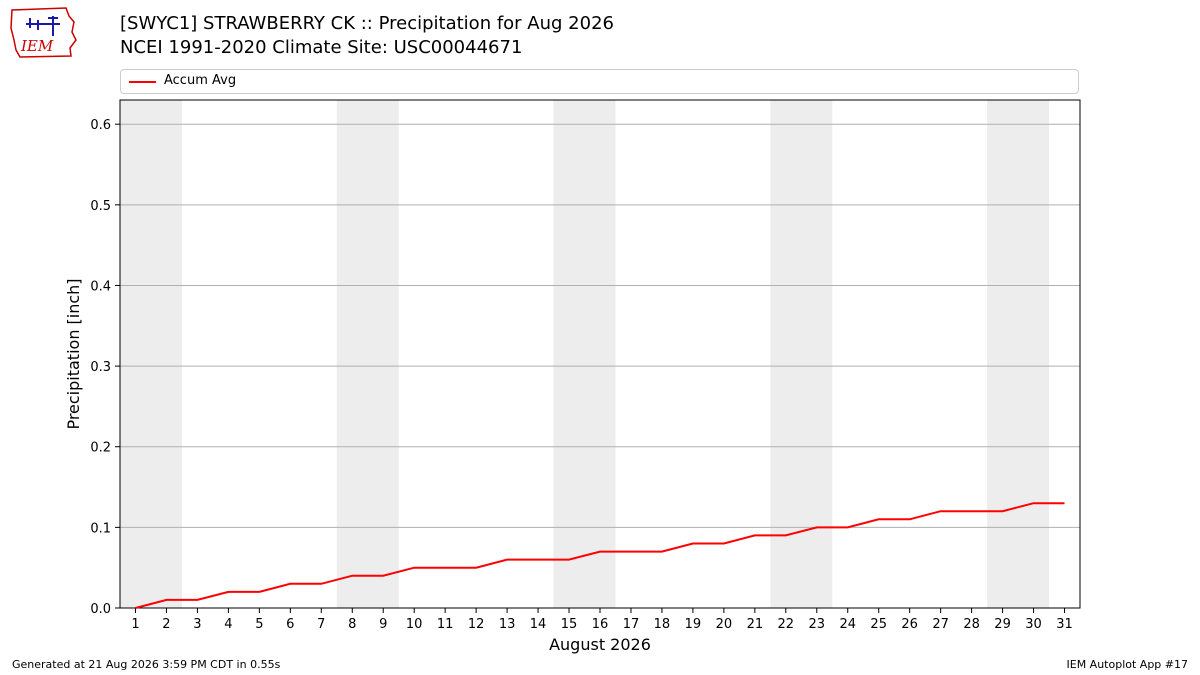 The image size is (1200, 675). Describe the element at coordinates (166, 624) in the screenshot. I see `x-tick-label-1: 2` at that location.